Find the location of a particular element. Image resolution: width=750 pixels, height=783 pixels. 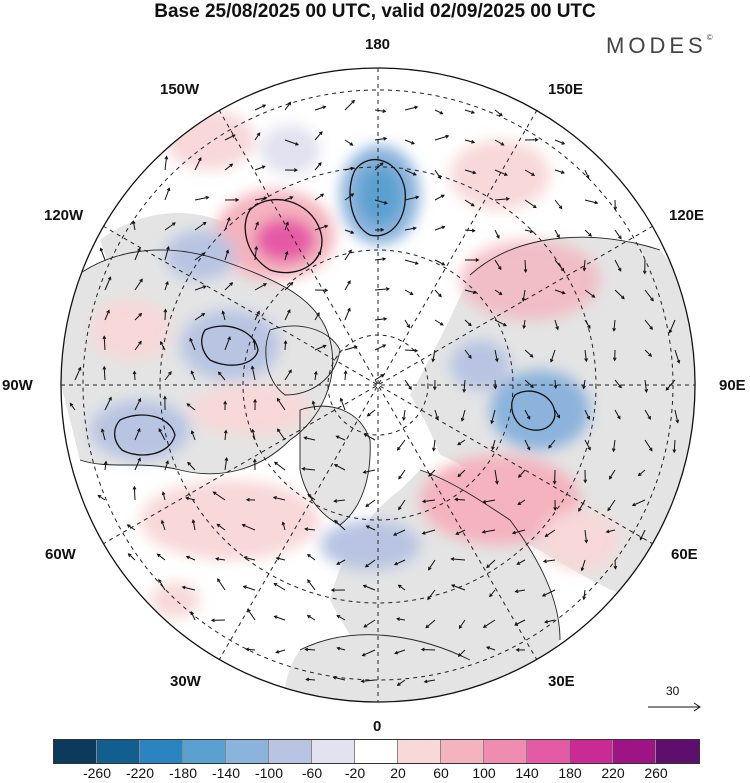

lon-label-30e: 30E is located at coordinates (561, 681).